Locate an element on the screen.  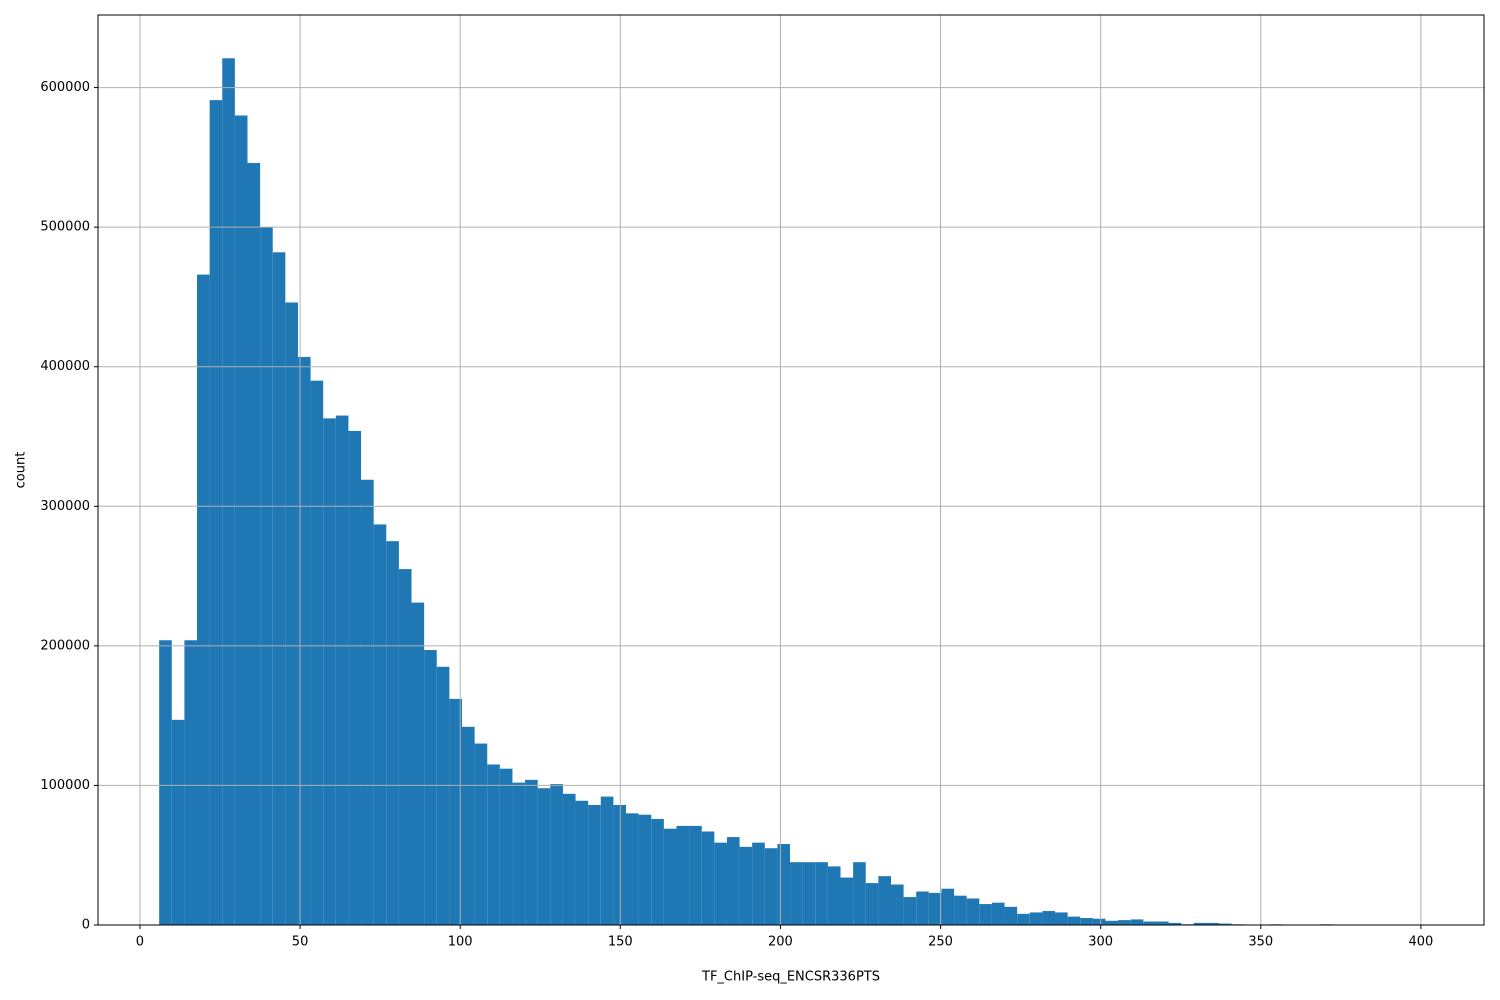
x-tick-label: 350 is located at coordinates (1260, 942).